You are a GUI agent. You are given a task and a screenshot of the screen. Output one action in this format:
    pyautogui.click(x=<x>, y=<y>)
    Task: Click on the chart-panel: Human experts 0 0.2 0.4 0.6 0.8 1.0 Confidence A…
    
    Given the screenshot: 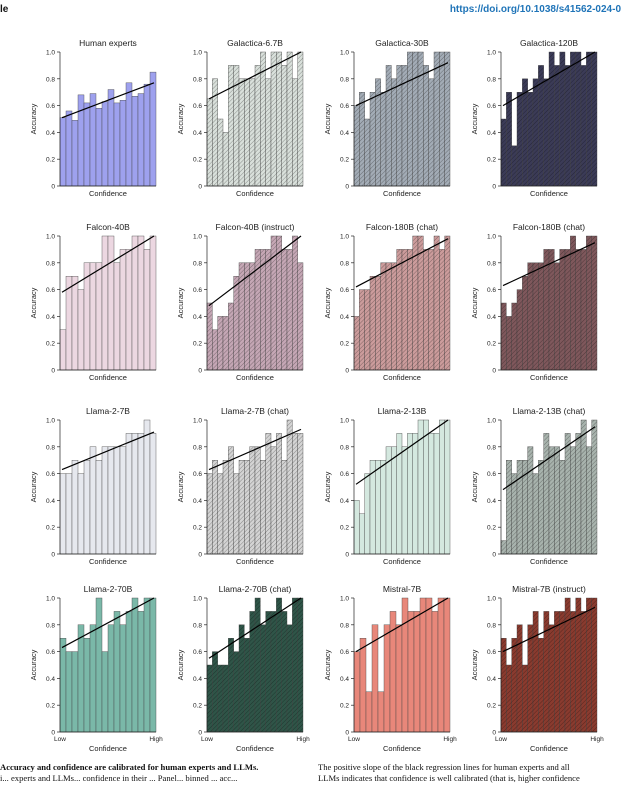 What is the action you would take?
    pyautogui.click(x=93, y=118)
    